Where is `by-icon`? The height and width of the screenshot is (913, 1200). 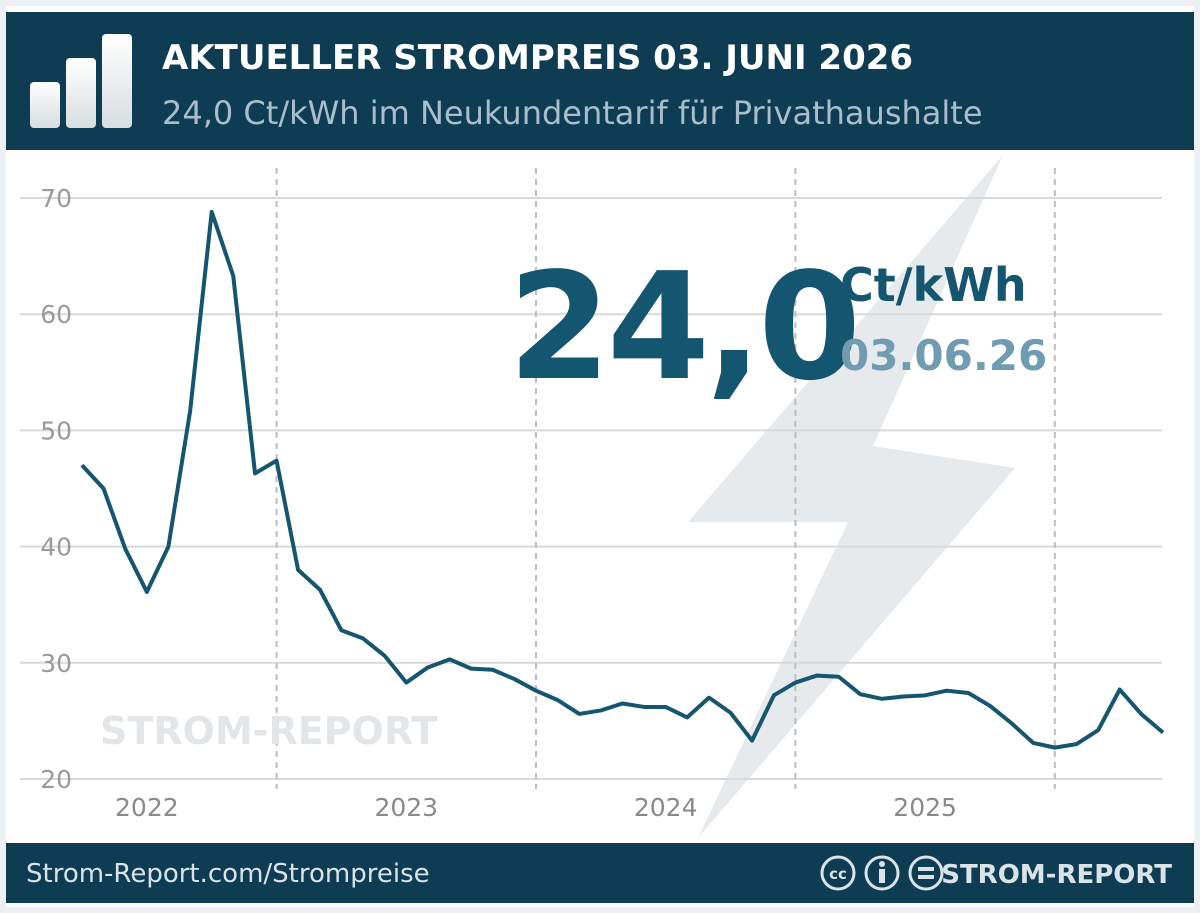 by-icon is located at coordinates (882, 872).